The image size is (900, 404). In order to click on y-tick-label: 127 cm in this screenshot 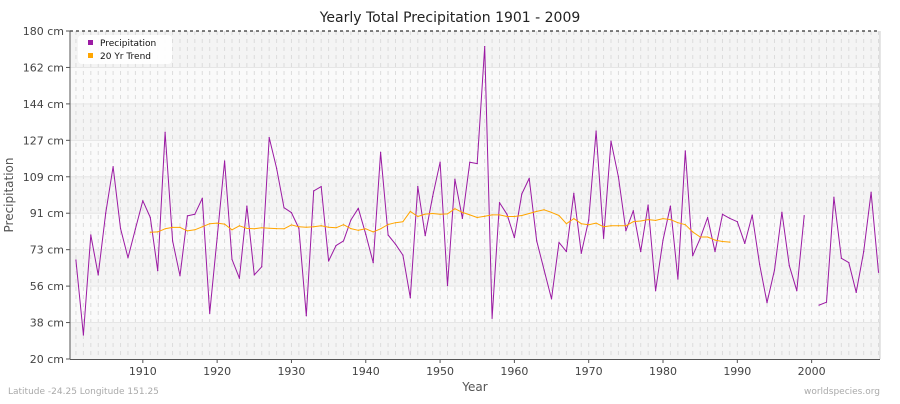, I will do `click(43, 140)`.